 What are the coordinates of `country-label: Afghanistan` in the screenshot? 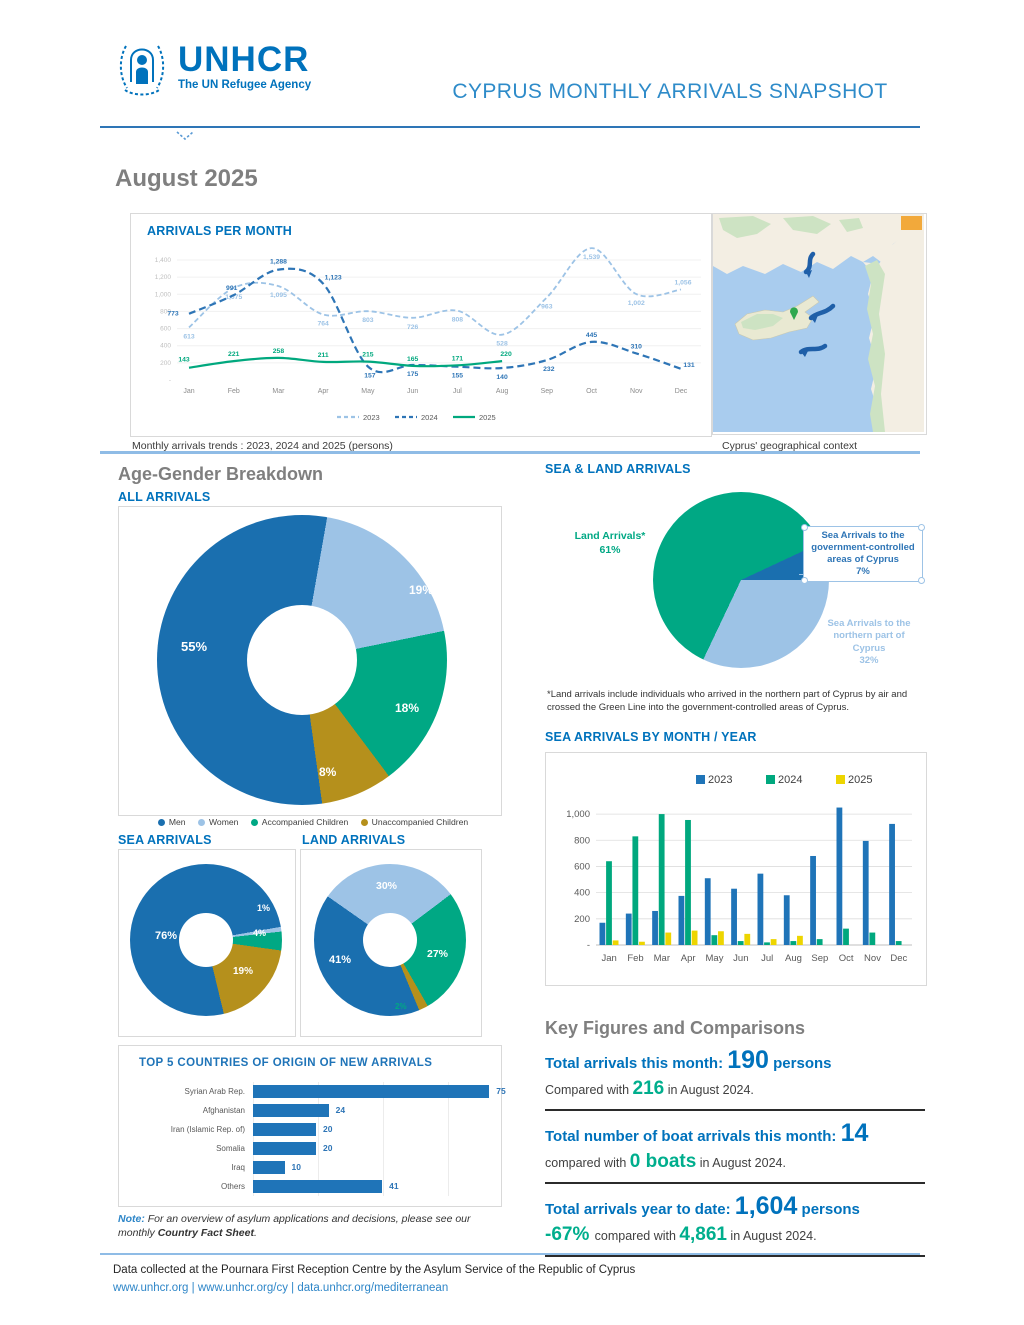 It's located at (223, 1110).